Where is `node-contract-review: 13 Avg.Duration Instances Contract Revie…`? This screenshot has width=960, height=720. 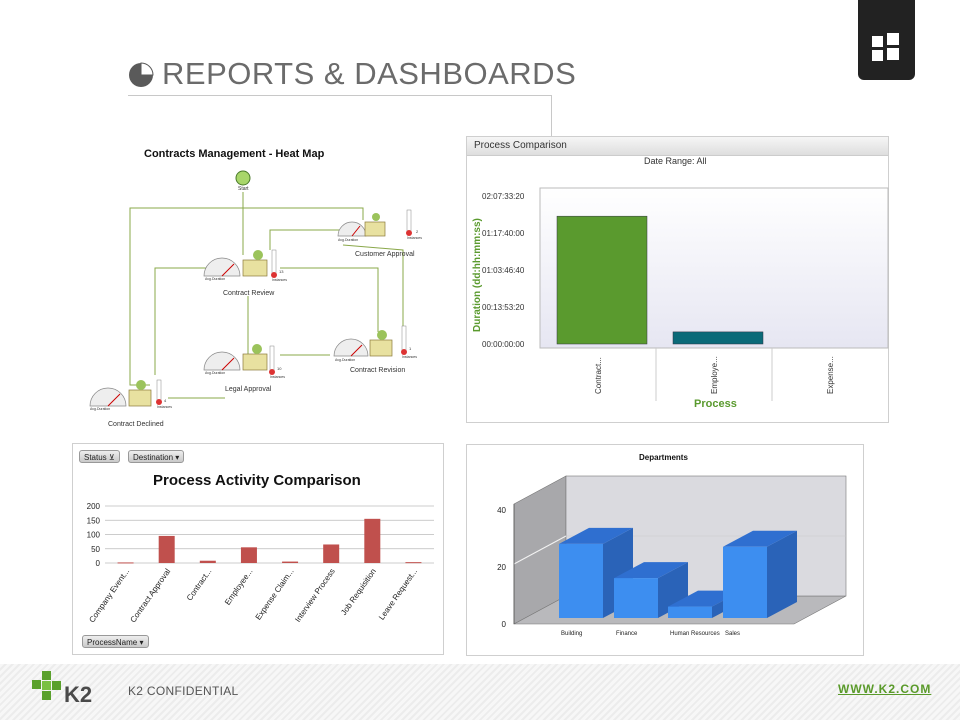
node-contract-review: 13 Avg.Duration Instances Contract Revie… is located at coordinates (245, 273).